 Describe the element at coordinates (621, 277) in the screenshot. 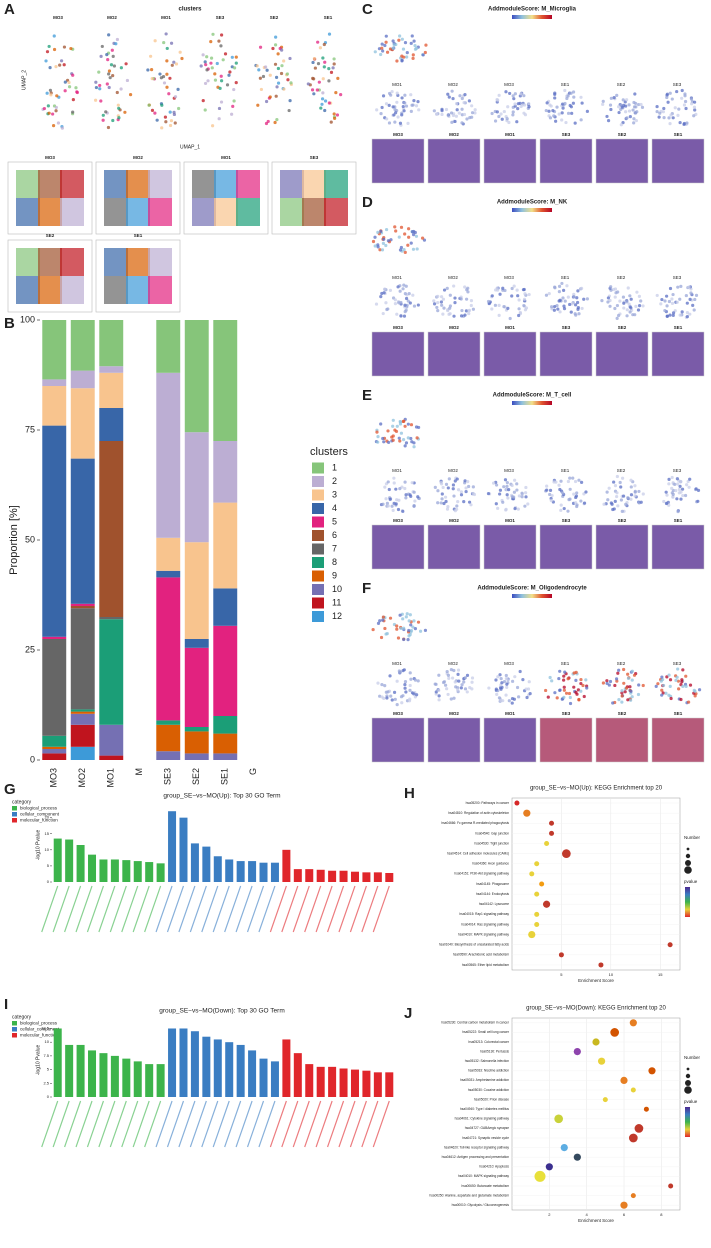

I see `panel-label: SE2` at that location.